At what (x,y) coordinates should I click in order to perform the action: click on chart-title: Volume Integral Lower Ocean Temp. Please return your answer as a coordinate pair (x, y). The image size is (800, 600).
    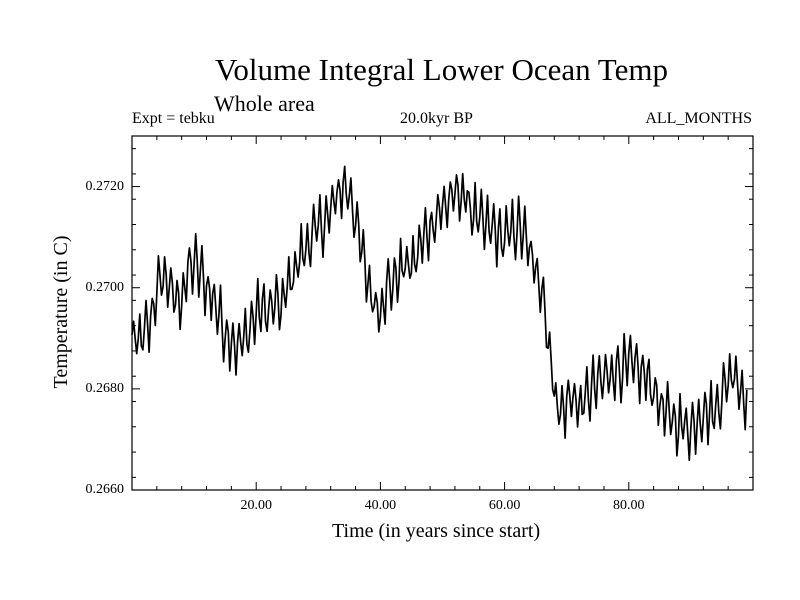
    Looking at the image, I should click on (441, 69).